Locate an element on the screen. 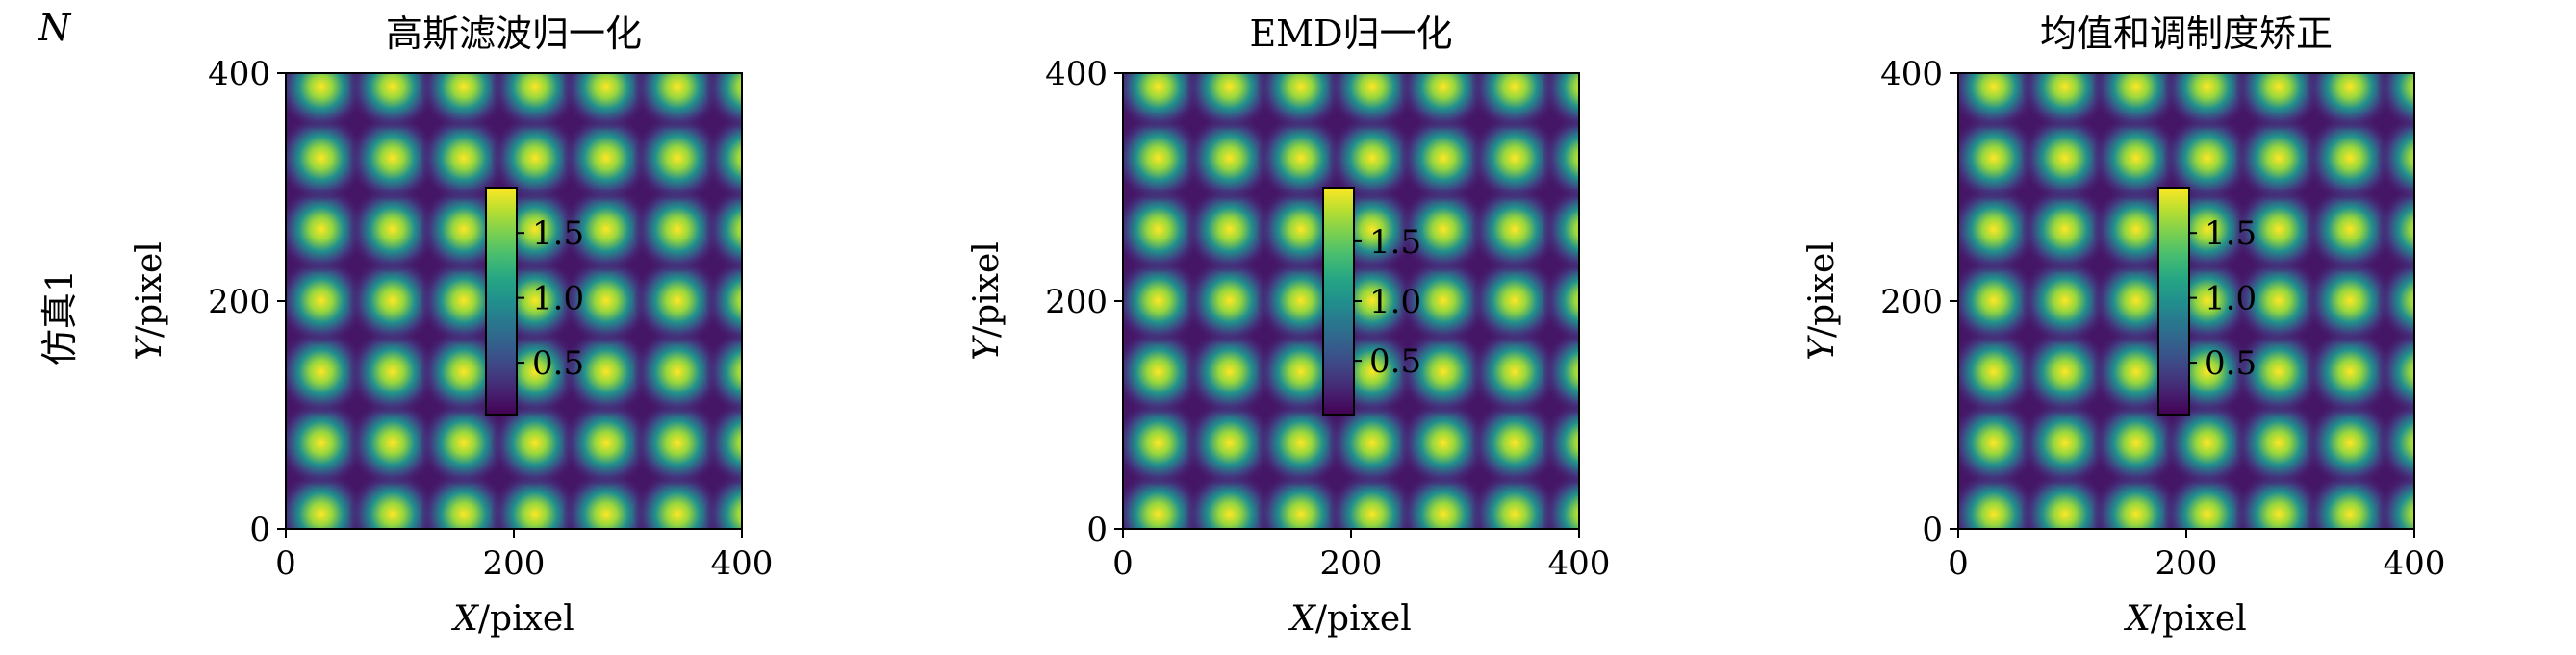  colorbar-tick-label: 1.5 is located at coordinates (1395, 243).